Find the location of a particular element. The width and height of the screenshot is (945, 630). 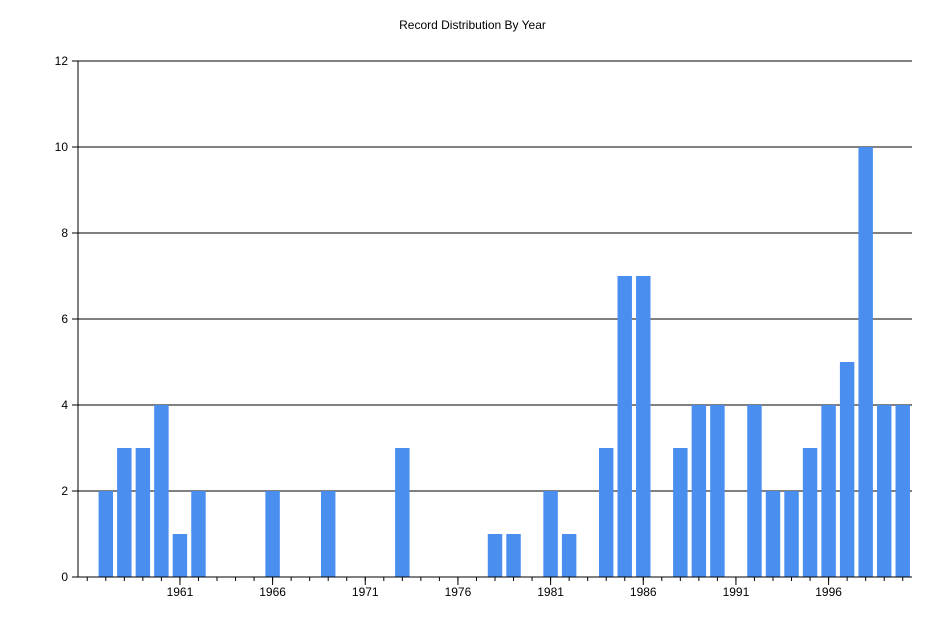

y-tick-label: 0 is located at coordinates (64, 577).